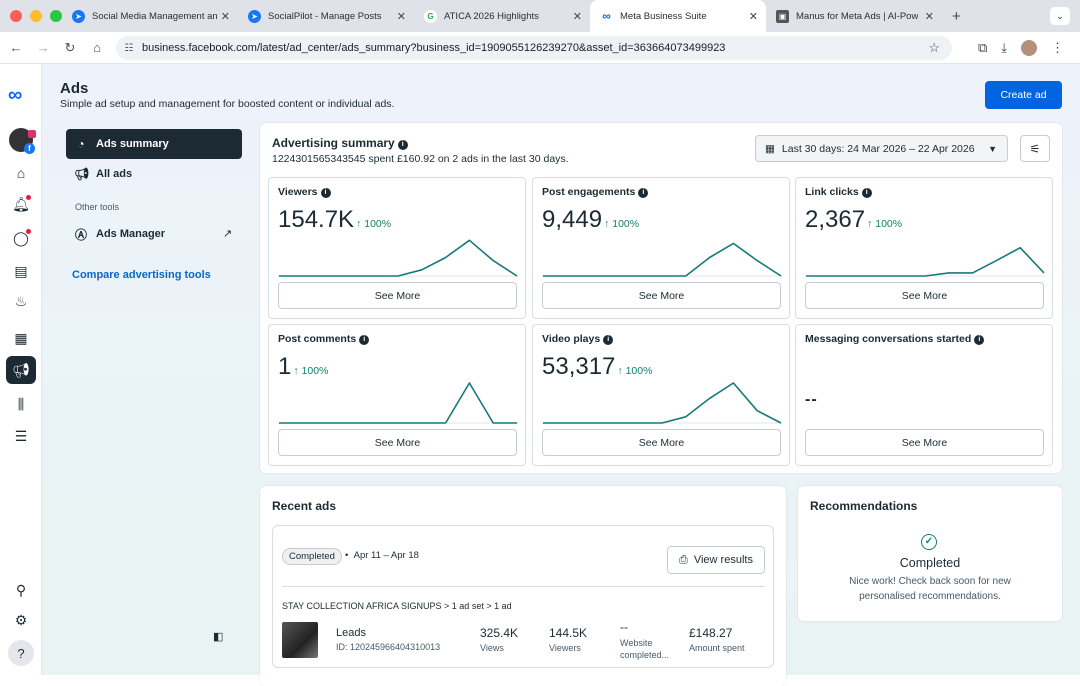 Image resolution: width=1080 pixels, height=686 pixels. What do you see at coordinates (218, 637) in the screenshot?
I see `collapse-panel-icon: ◧` at bounding box center [218, 637].